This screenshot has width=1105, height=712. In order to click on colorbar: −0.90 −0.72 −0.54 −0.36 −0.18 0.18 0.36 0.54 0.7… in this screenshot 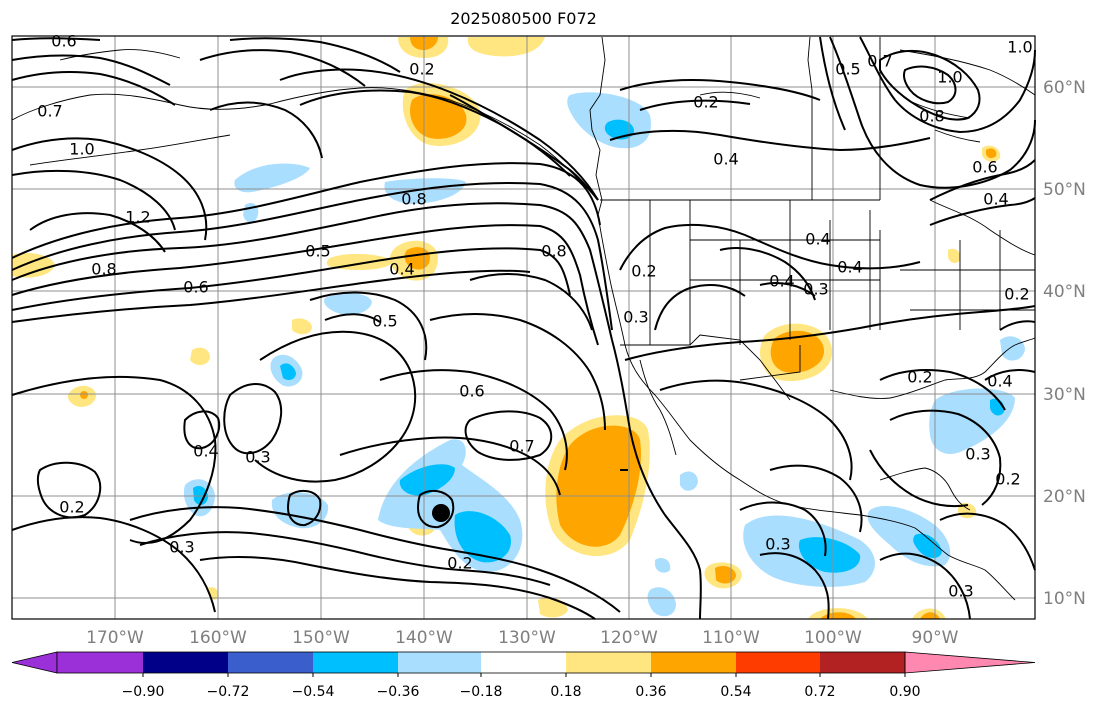, I will do `click(523, 675)`.